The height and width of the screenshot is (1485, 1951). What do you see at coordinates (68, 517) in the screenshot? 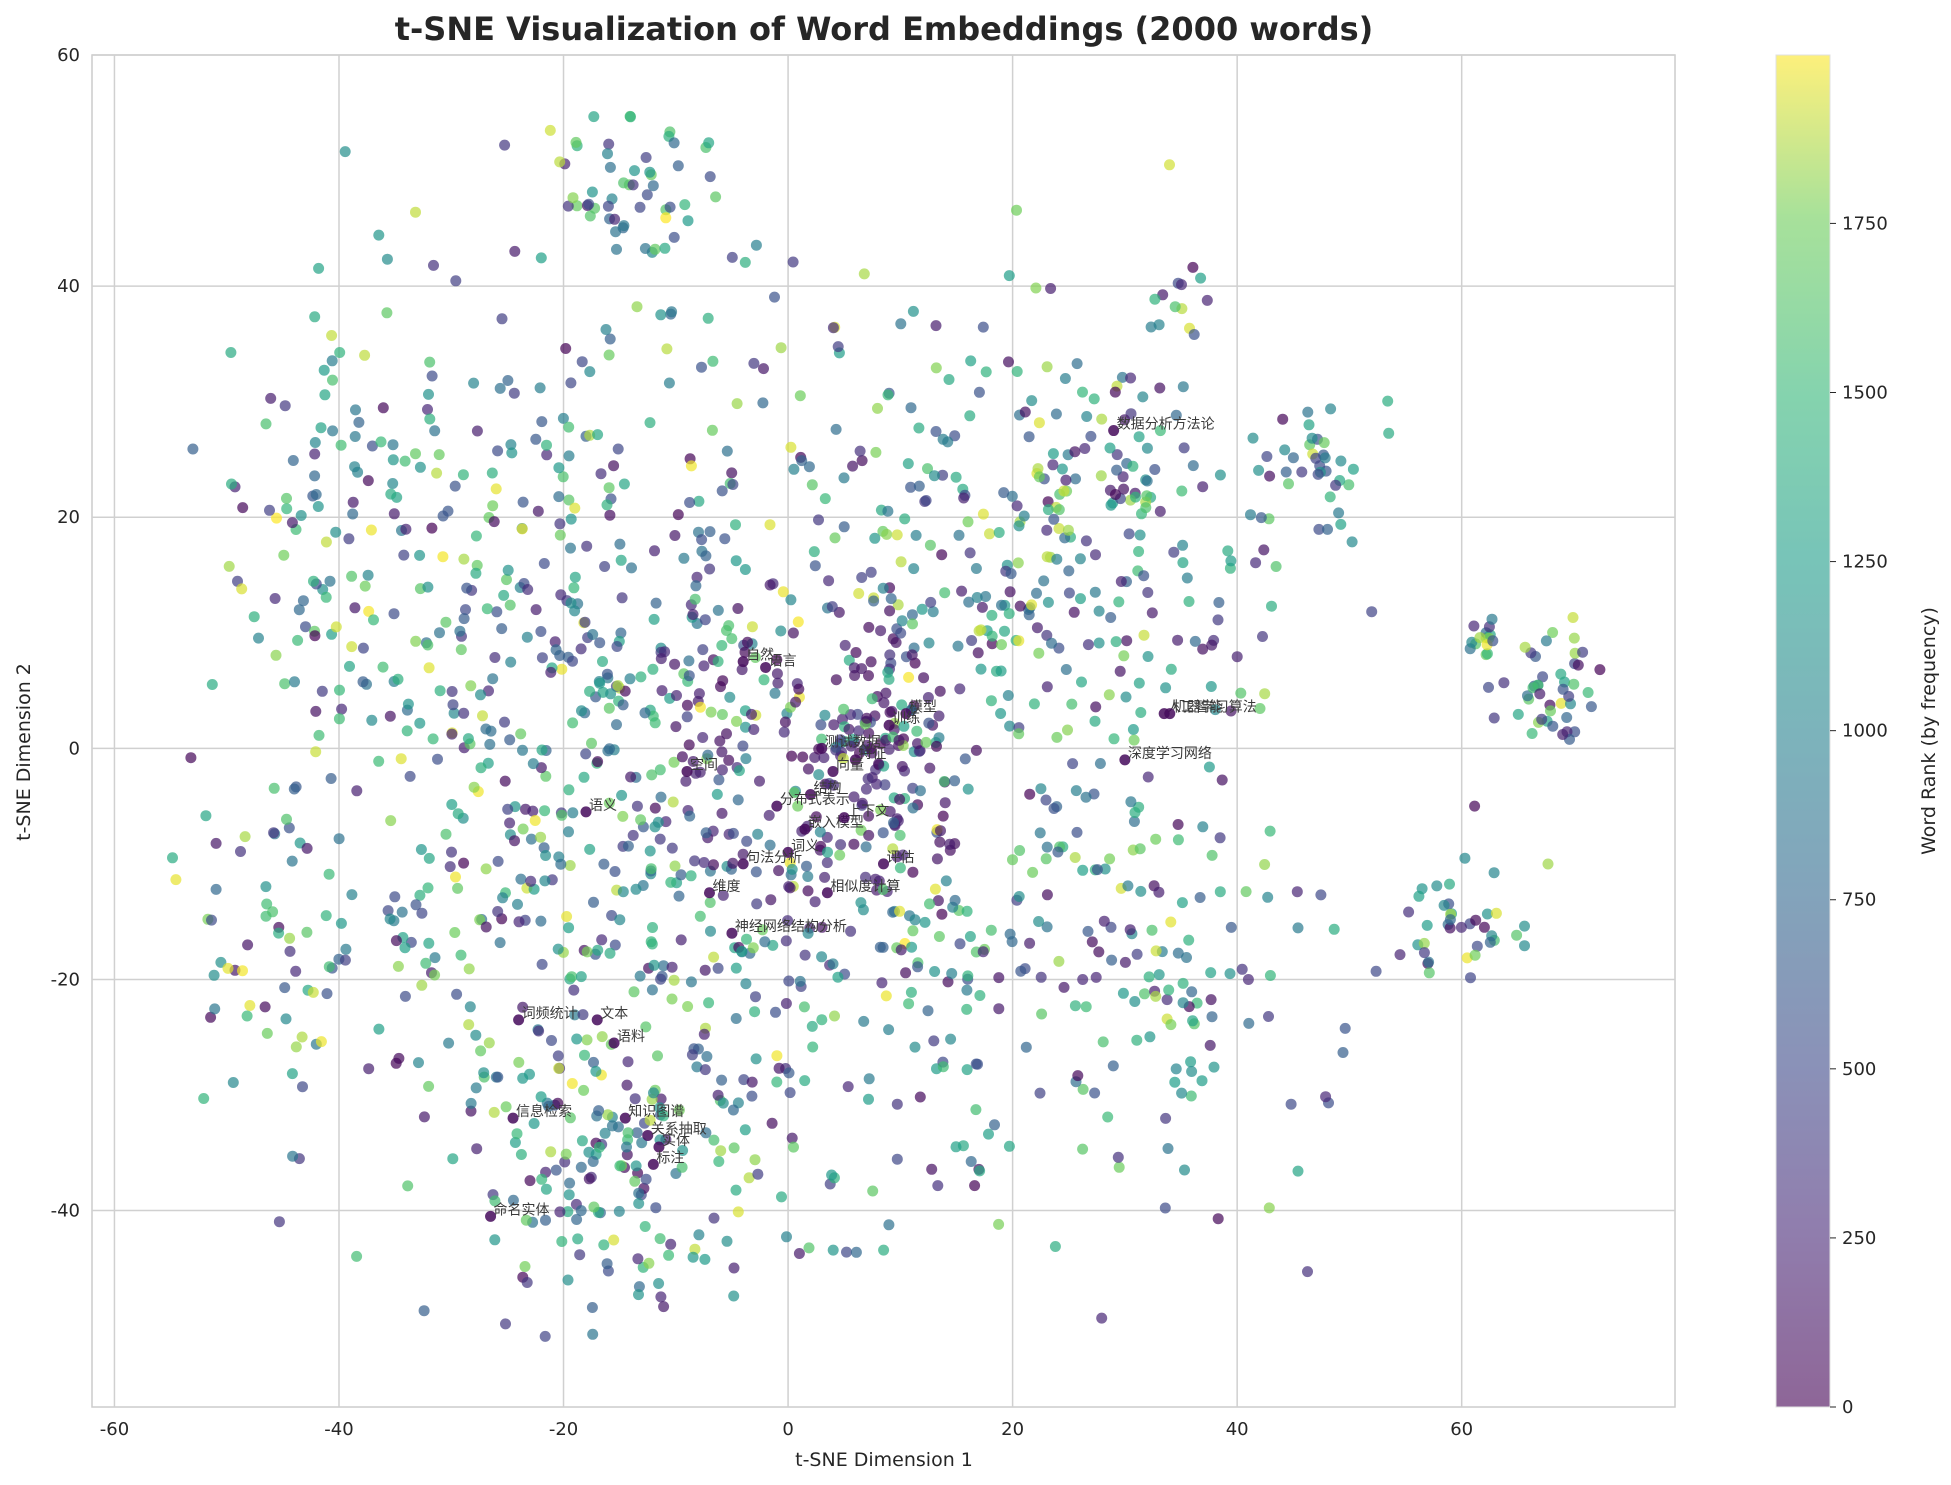
I see `y-tick-label: 20` at bounding box center [68, 517].